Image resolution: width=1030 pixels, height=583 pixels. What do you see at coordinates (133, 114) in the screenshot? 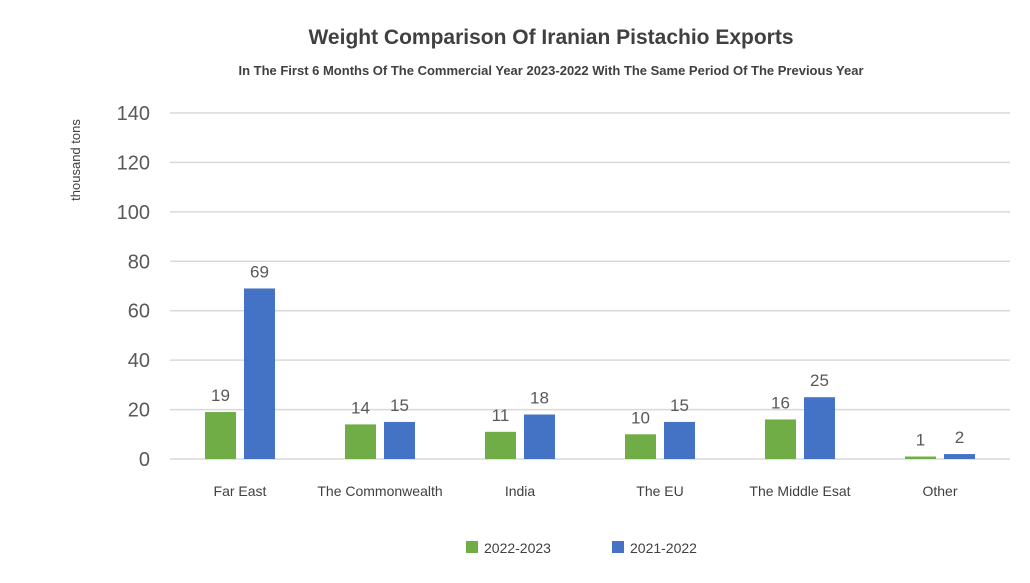
I see `y-tick-label: 140` at bounding box center [133, 114].